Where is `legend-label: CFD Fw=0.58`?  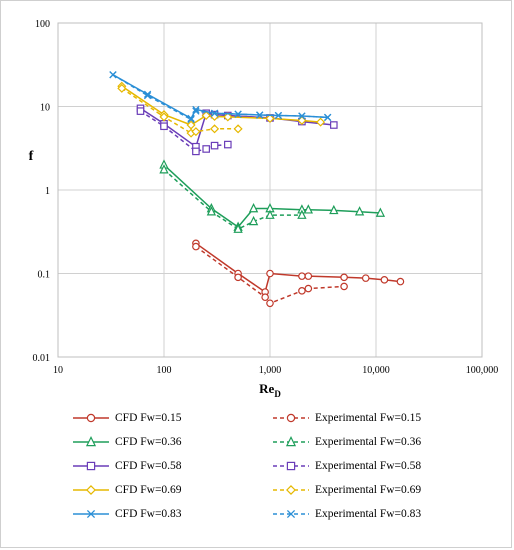 legend-label: CFD Fw=0.58 is located at coordinates (148, 466).